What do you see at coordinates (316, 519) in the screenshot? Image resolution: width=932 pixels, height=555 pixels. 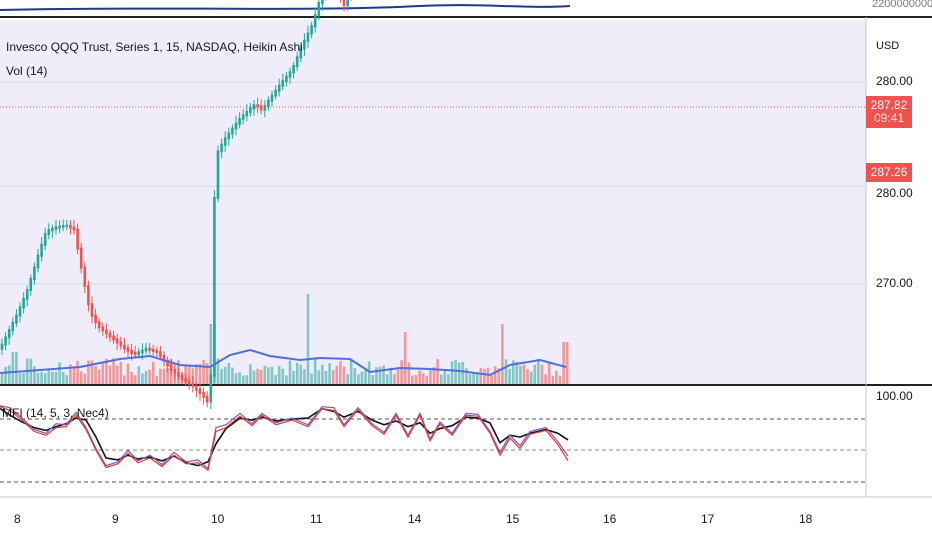 I see `x-tick-11: 11` at bounding box center [316, 519].